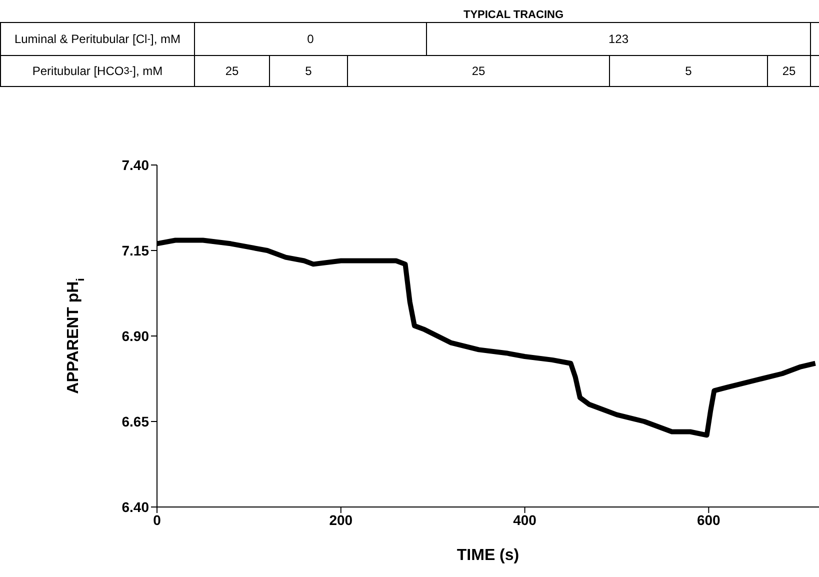  What do you see at coordinates (311, 39) in the screenshot?
I see `text: 0` at bounding box center [311, 39].